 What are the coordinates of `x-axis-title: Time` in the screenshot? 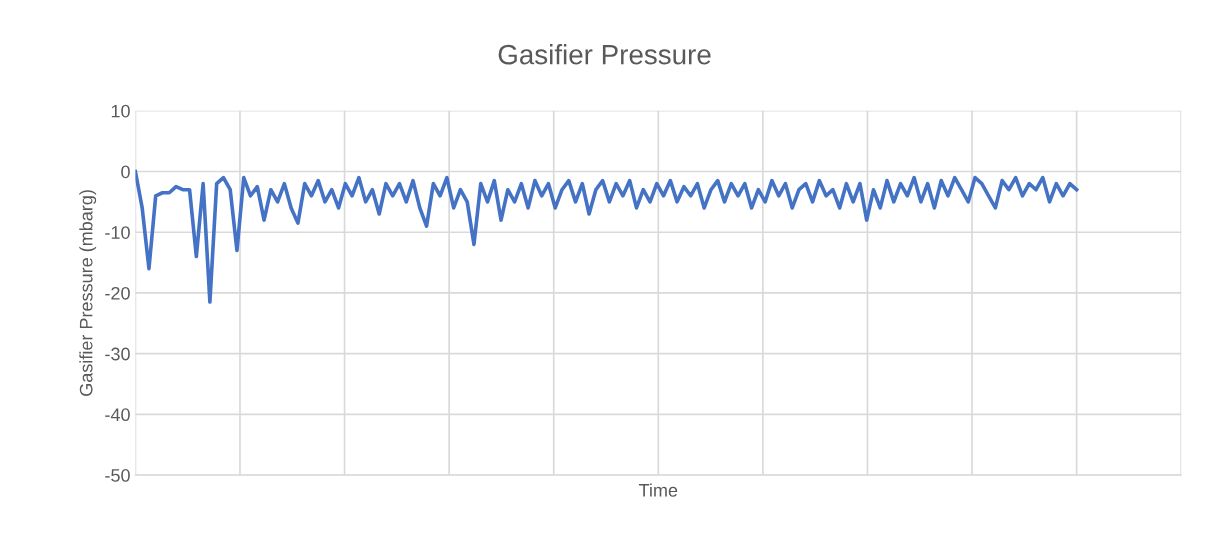 It's located at (658, 490).